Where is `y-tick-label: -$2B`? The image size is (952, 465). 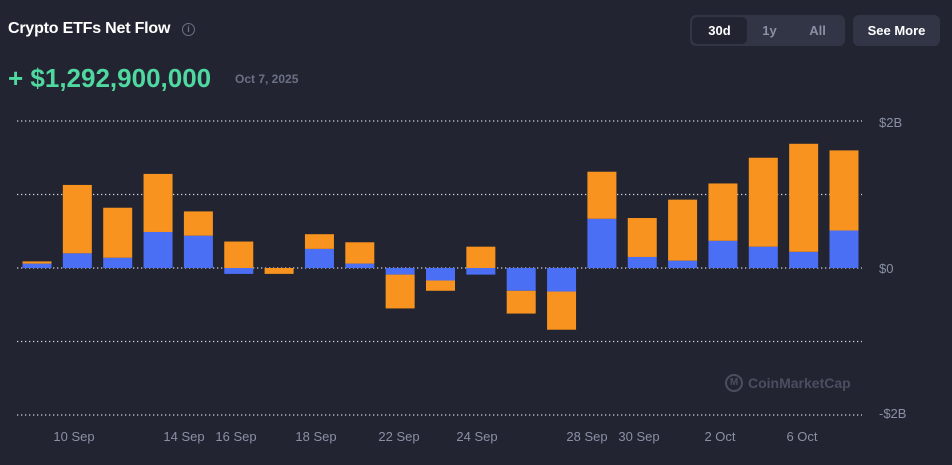
y-tick-label: -$2B is located at coordinates (892, 413).